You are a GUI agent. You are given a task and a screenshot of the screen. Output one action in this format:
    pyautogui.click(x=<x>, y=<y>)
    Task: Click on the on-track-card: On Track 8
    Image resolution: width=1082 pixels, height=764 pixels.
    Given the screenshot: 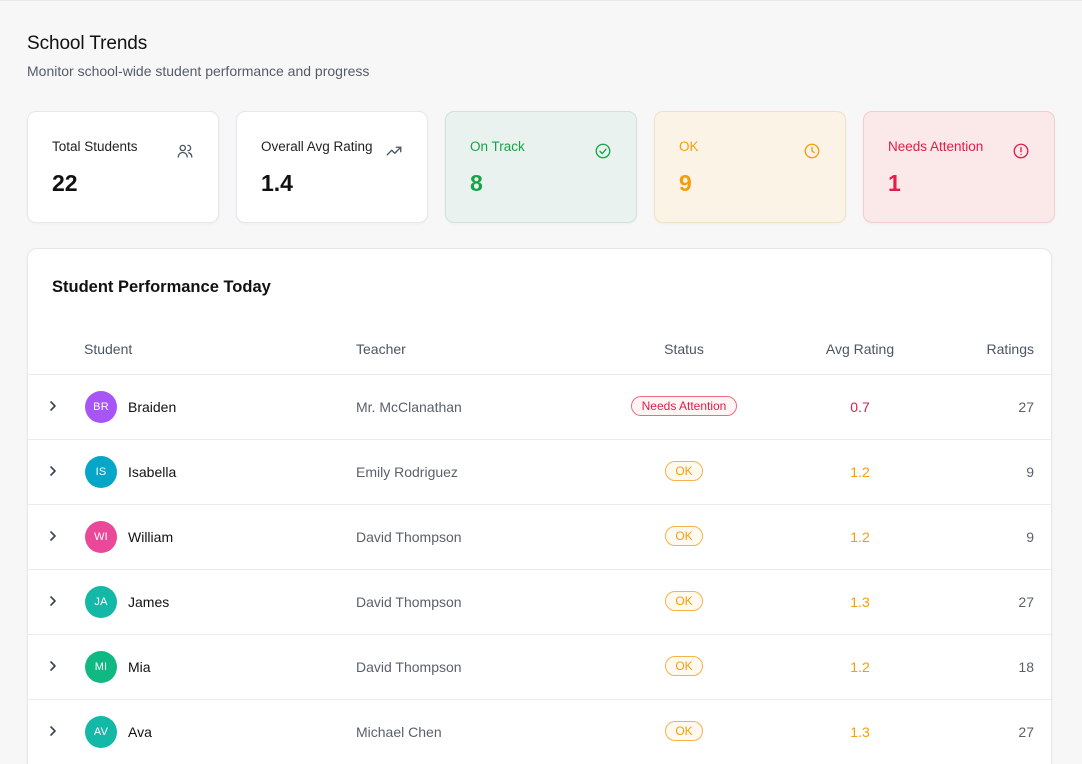 What is the action you would take?
    pyautogui.click(x=541, y=167)
    